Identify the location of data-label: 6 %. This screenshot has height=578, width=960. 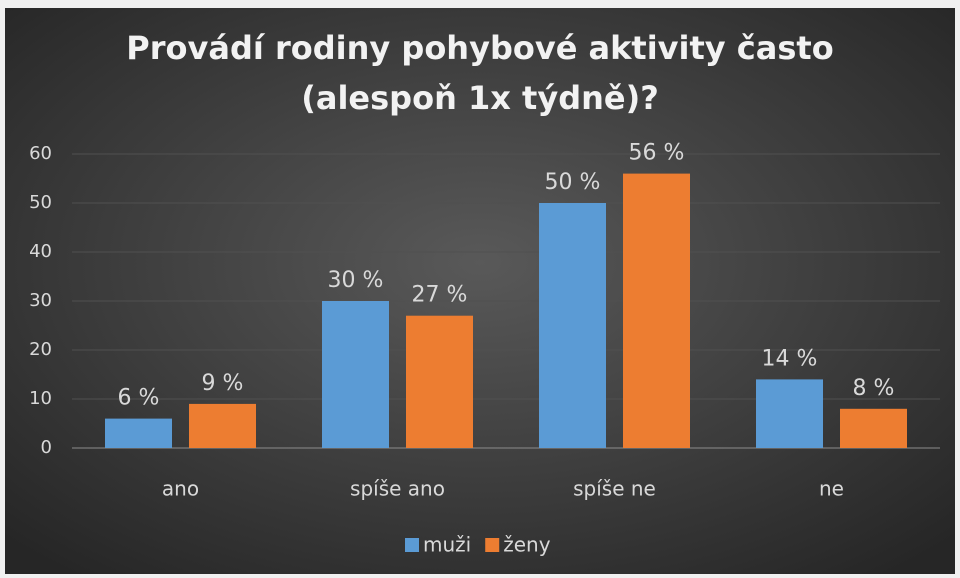
(139, 398).